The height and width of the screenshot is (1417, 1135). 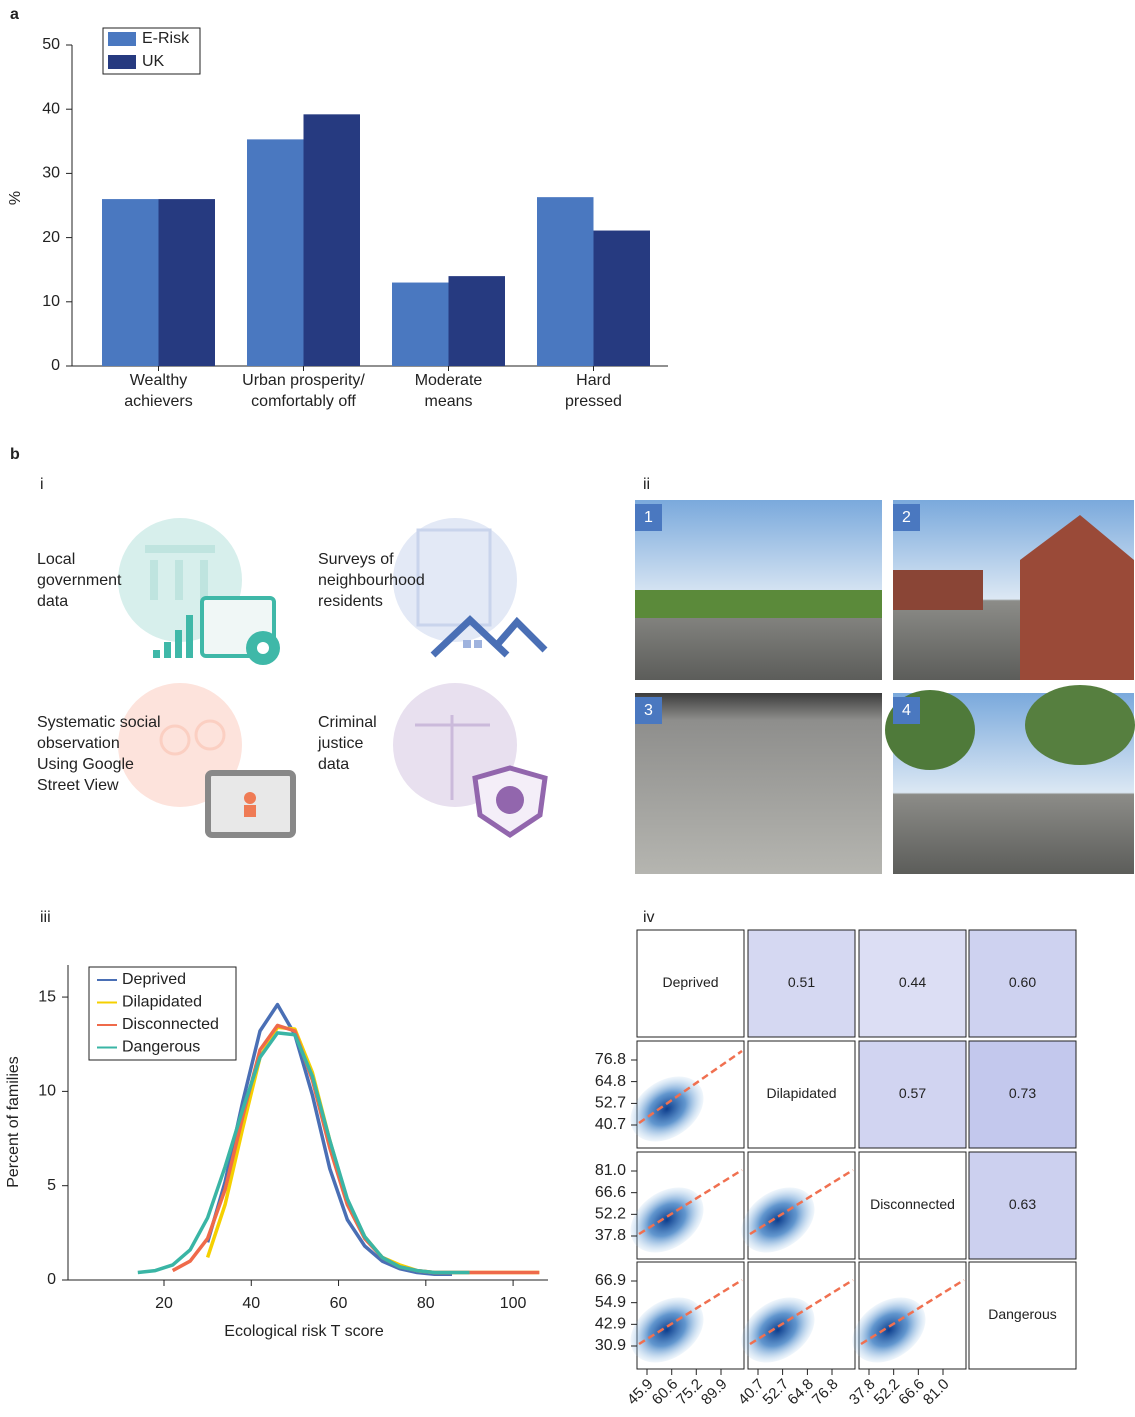 What do you see at coordinates (648, 710) in the screenshot?
I see `photo-number: 3` at bounding box center [648, 710].